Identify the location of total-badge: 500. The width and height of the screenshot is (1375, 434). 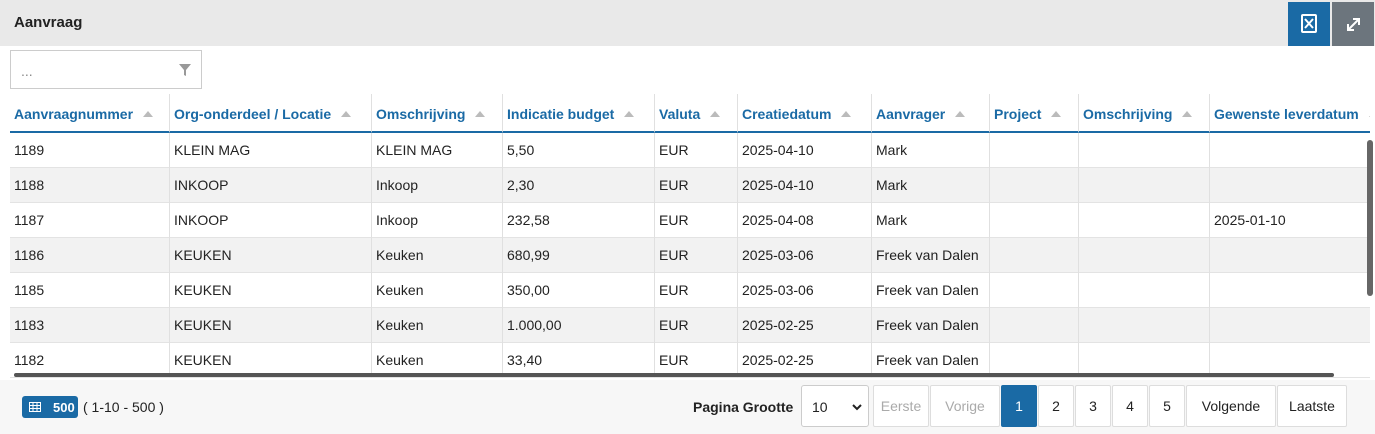
(50, 407).